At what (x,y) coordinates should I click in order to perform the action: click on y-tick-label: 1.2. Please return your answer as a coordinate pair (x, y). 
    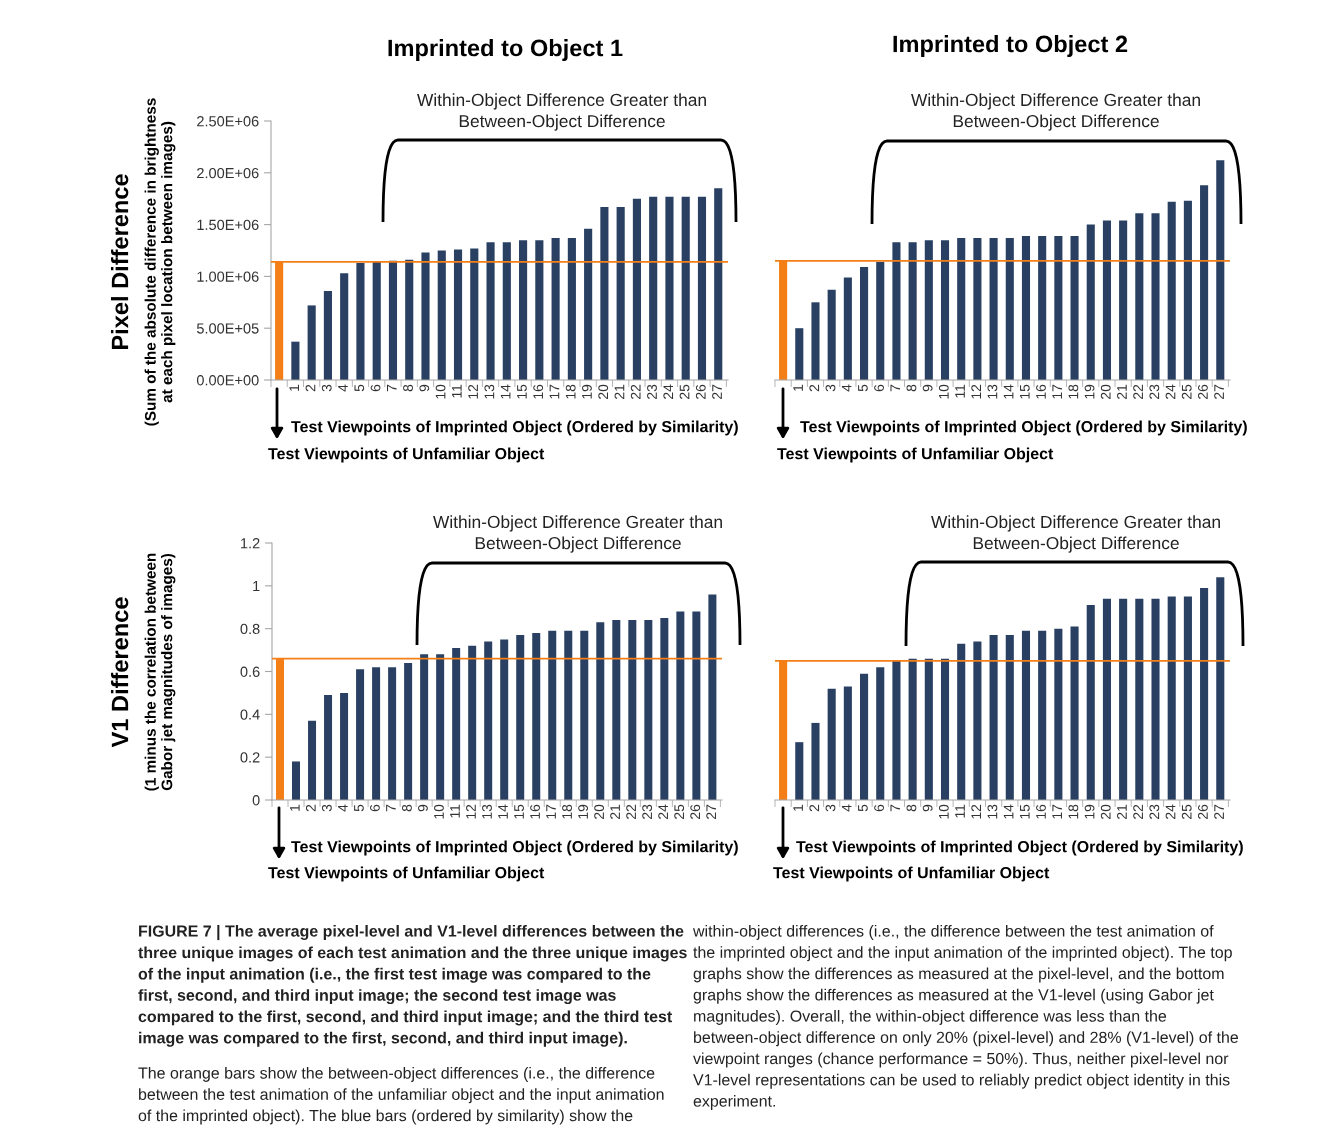
    Looking at the image, I should click on (250, 543).